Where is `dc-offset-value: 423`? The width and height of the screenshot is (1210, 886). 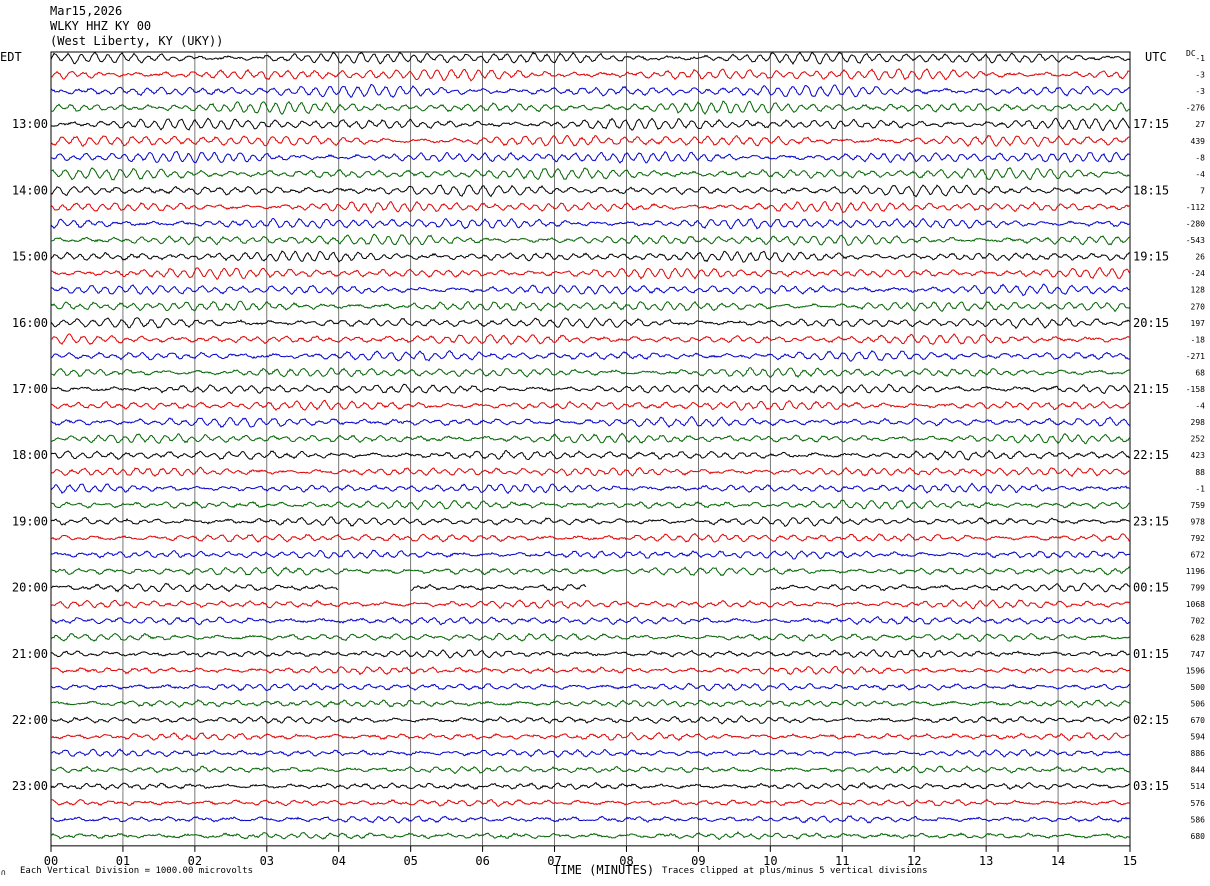 dc-offset-value: 423 is located at coordinates (1198, 455).